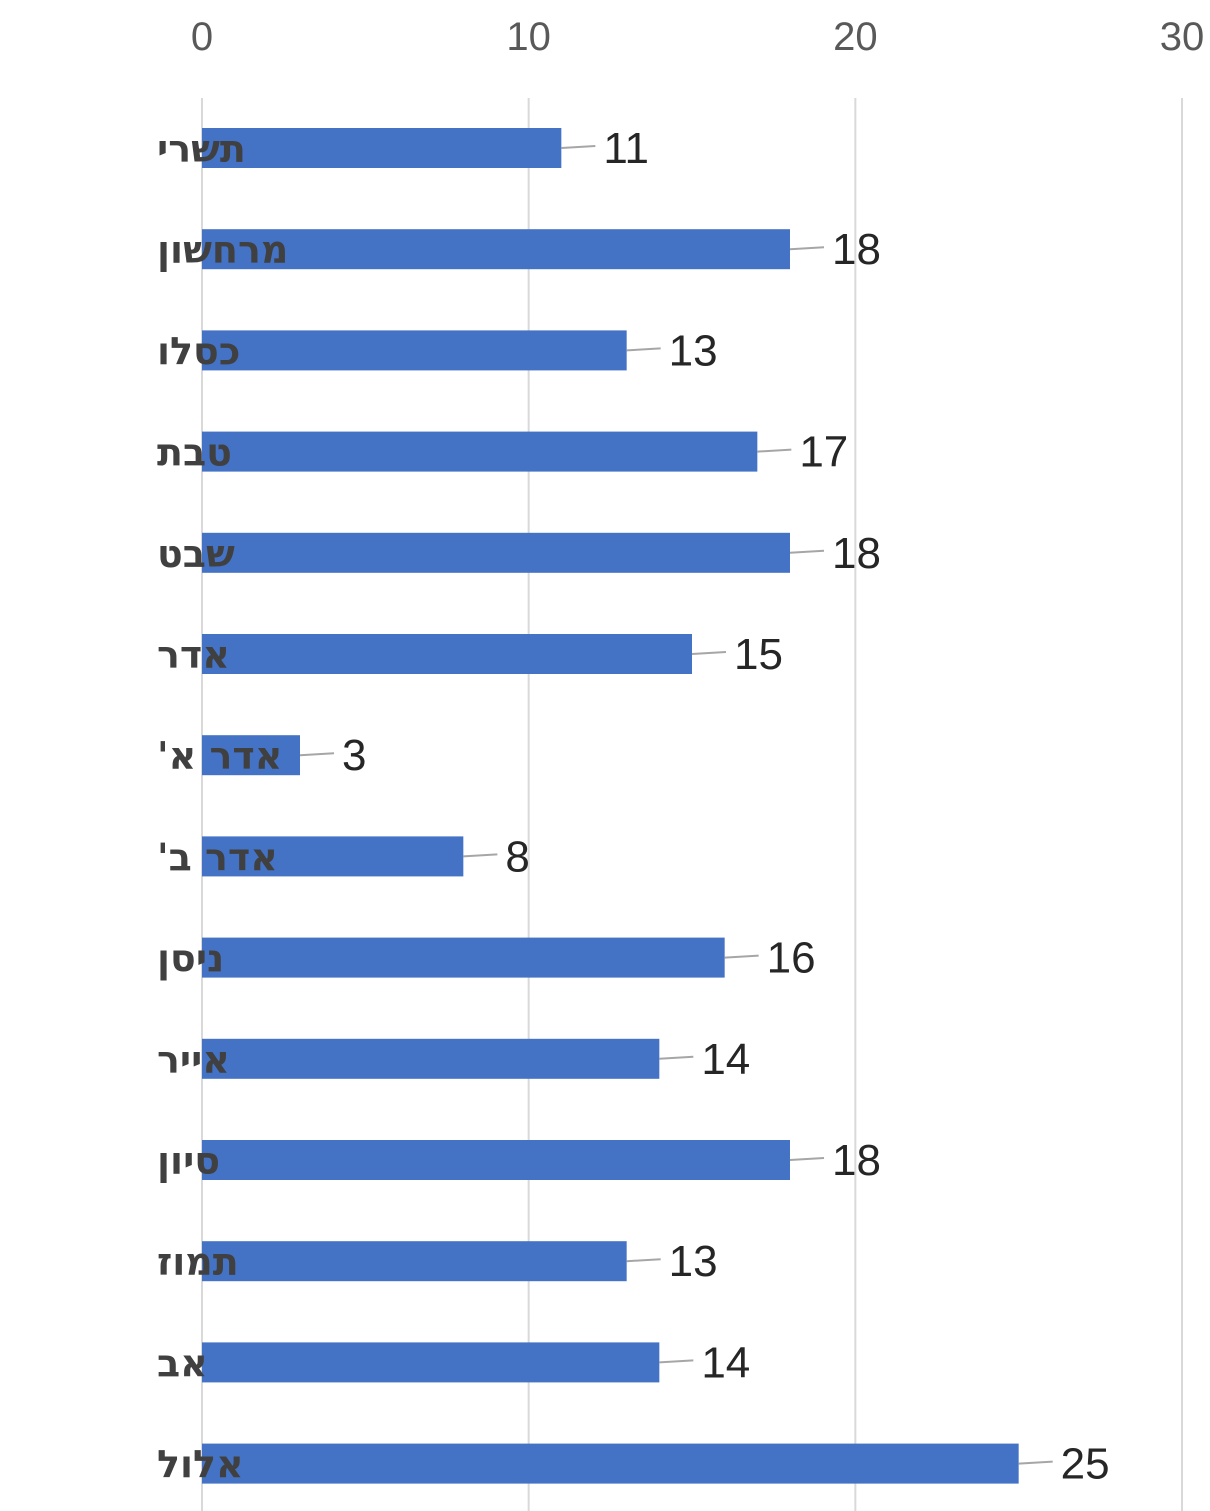  Describe the element at coordinates (188, 1161) in the screenshot. I see `category-label: סיון` at that location.